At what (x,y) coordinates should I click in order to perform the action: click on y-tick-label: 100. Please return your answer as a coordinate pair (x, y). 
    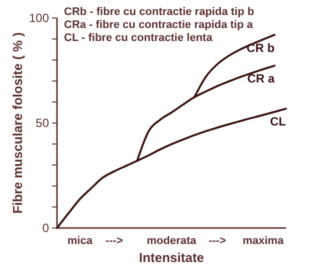
    Looking at the image, I should click on (39, 18).